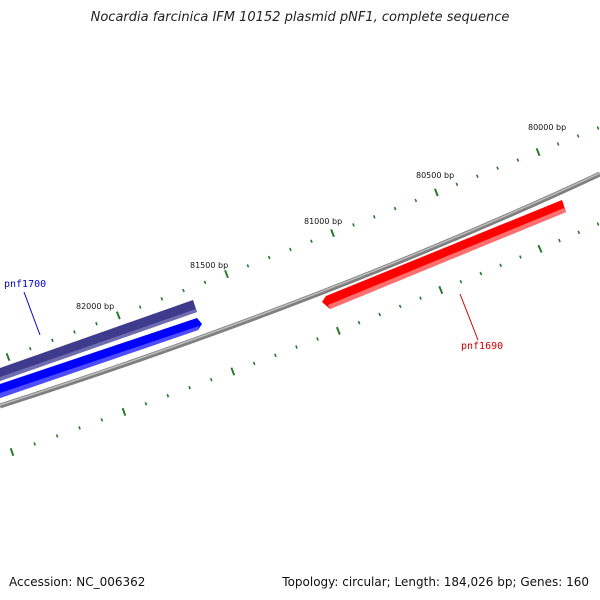 The height and width of the screenshot is (600, 600). I want to click on accession-text: Accession: NC_006362, so click(77, 582).